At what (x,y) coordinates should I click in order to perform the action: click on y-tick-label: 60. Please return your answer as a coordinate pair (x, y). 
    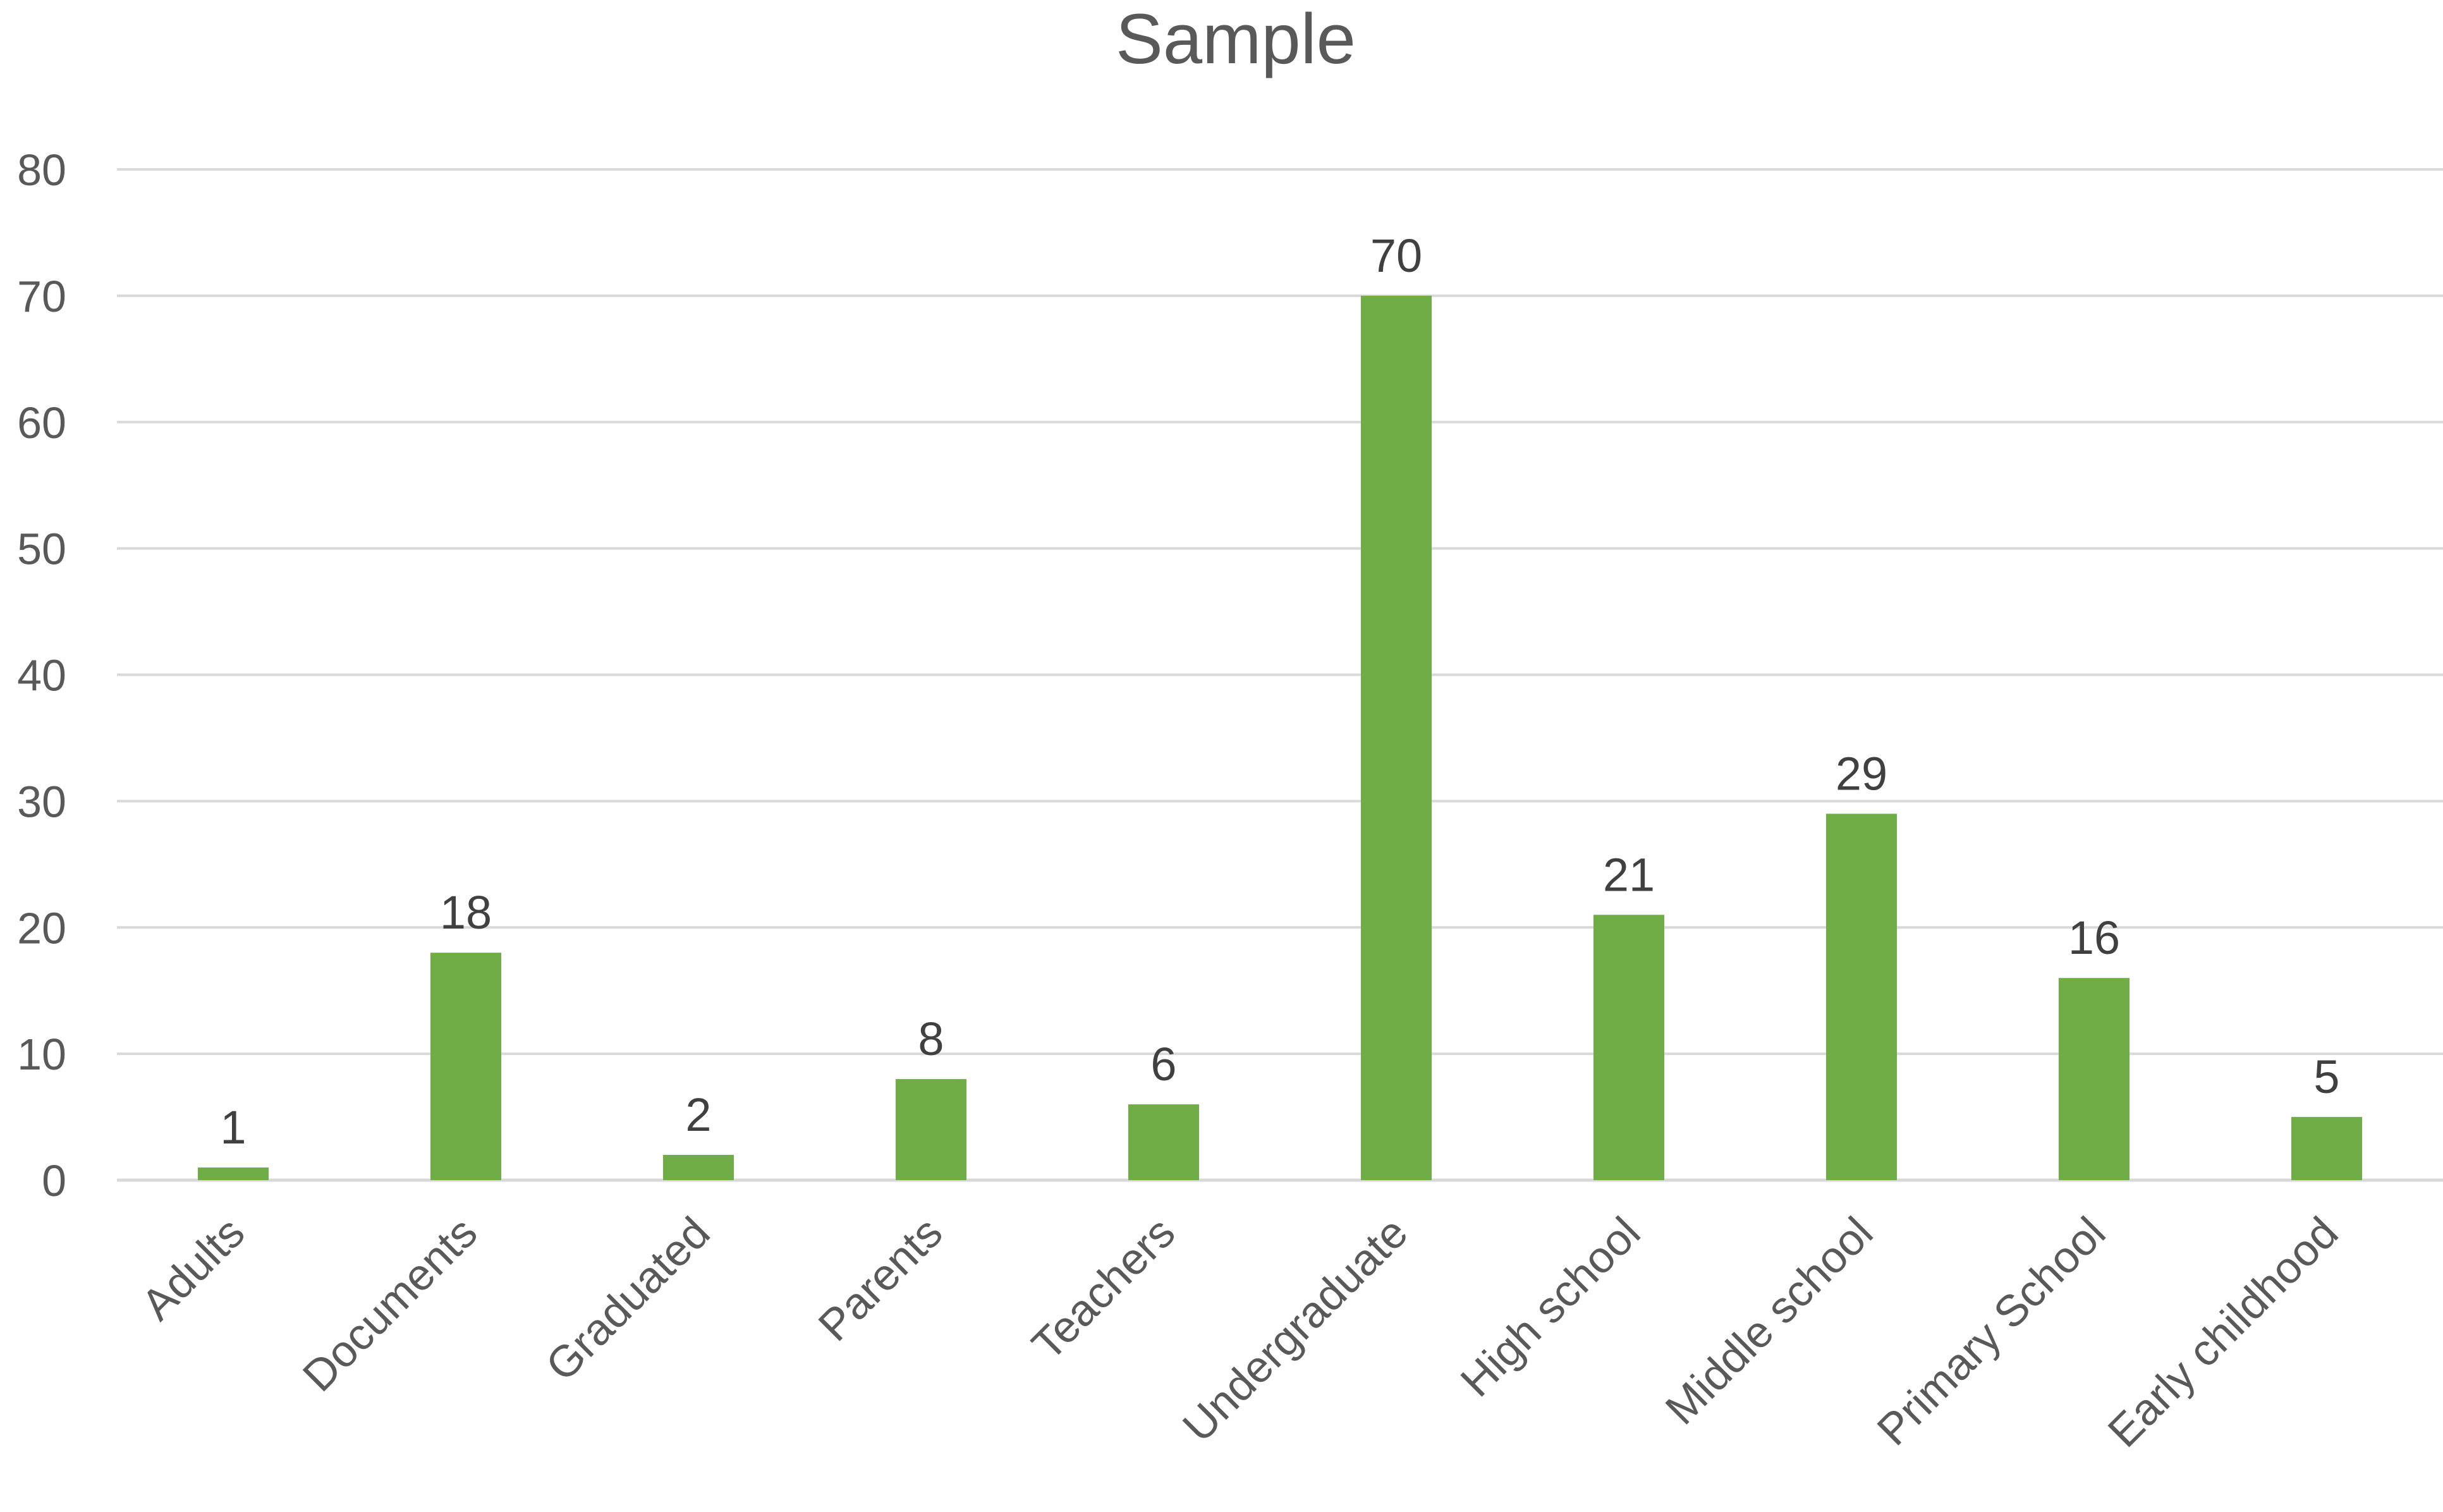
    Looking at the image, I should click on (42, 423).